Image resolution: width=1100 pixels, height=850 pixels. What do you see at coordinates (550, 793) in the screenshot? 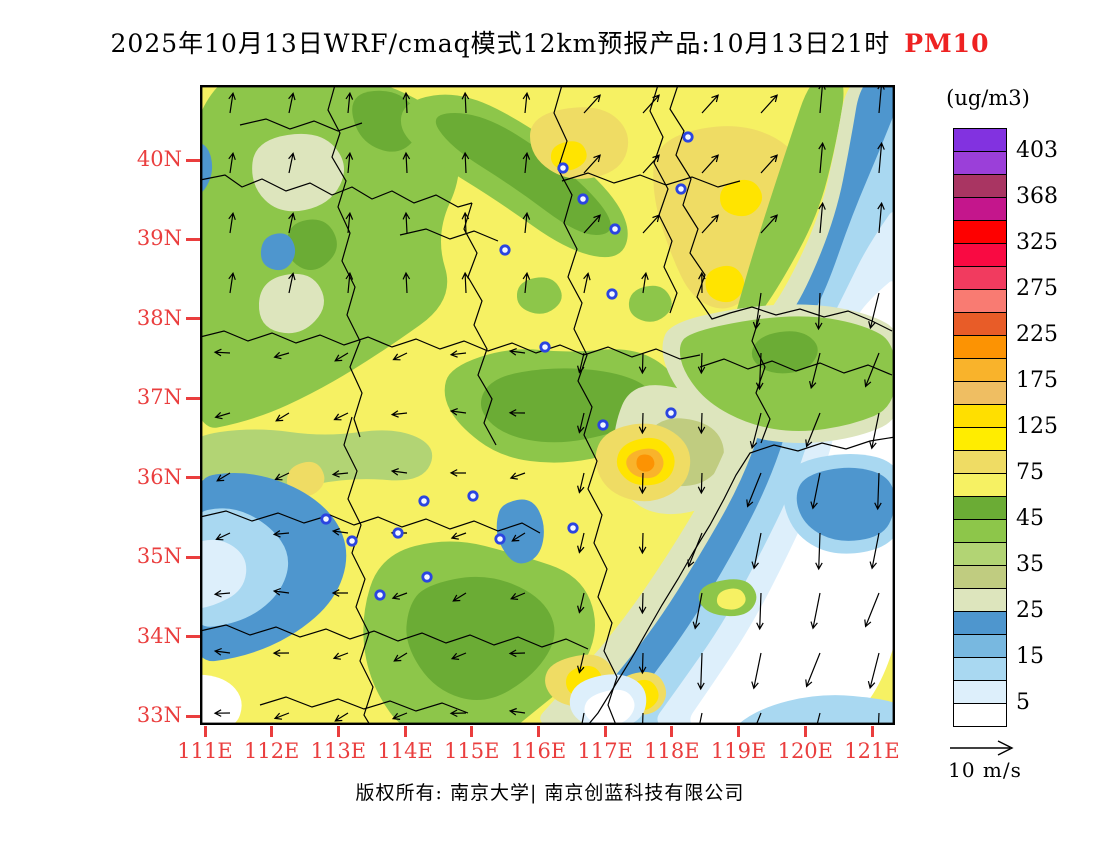
I see `copyright-text: 版权所有: 南京大学| 南京创蓝科技有限公司` at bounding box center [550, 793].